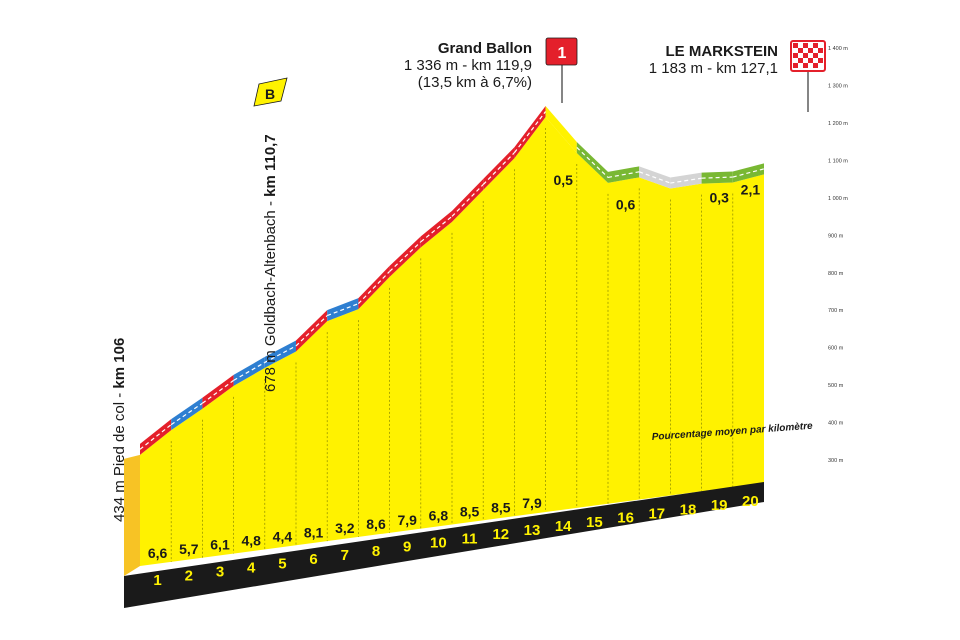  Describe the element at coordinates (345, 555) in the screenshot. I see `km-marker-label: 7` at that location.